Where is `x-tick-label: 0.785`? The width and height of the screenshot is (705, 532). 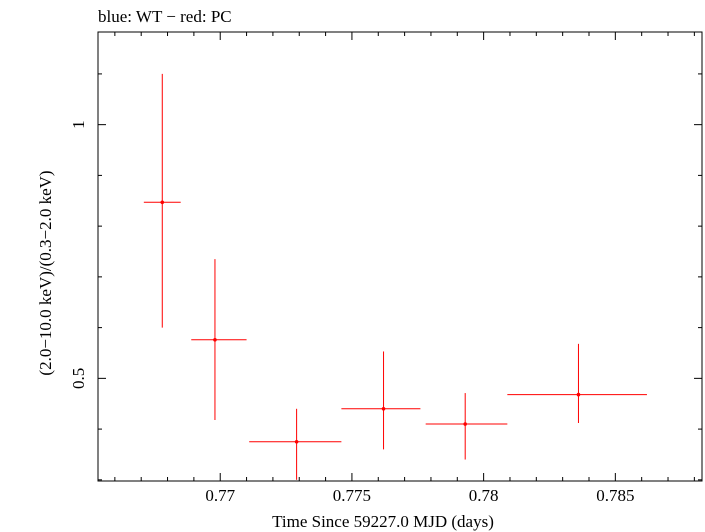 x-tick-label: 0.785 is located at coordinates (615, 495).